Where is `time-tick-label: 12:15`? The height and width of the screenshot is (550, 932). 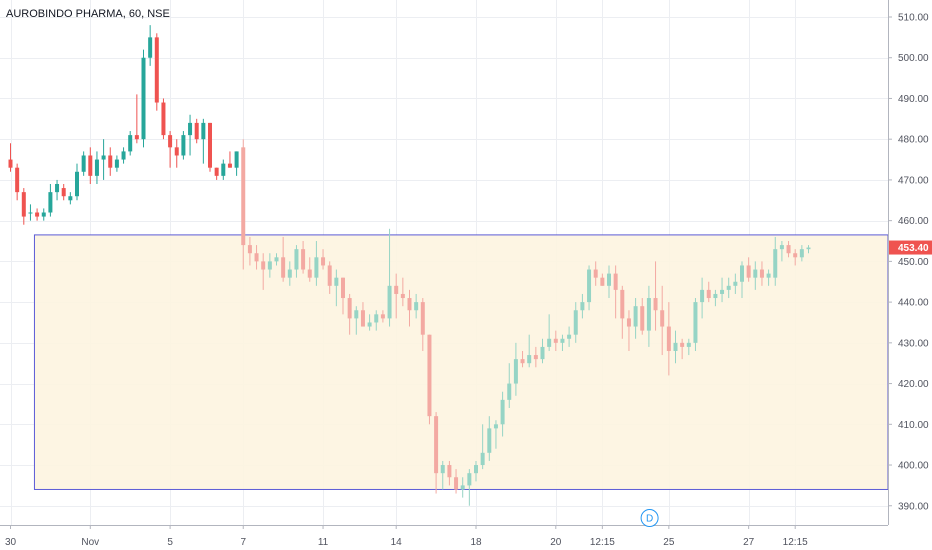
time-tick-label: 12:15 is located at coordinates (602, 542).